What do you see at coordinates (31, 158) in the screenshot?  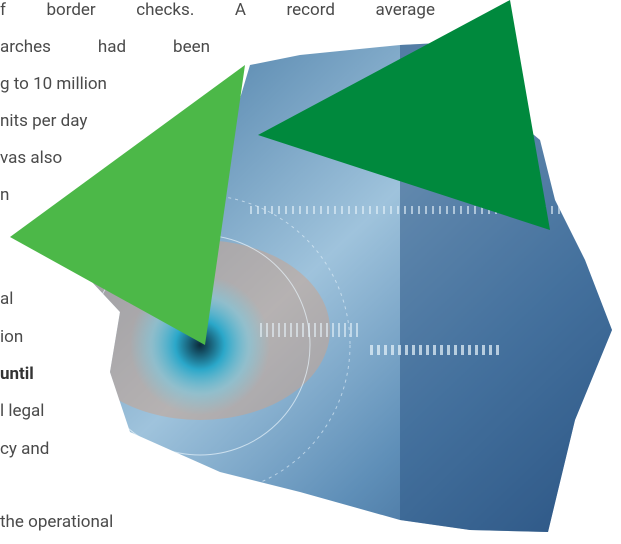 I see `text-line: vas also` at bounding box center [31, 158].